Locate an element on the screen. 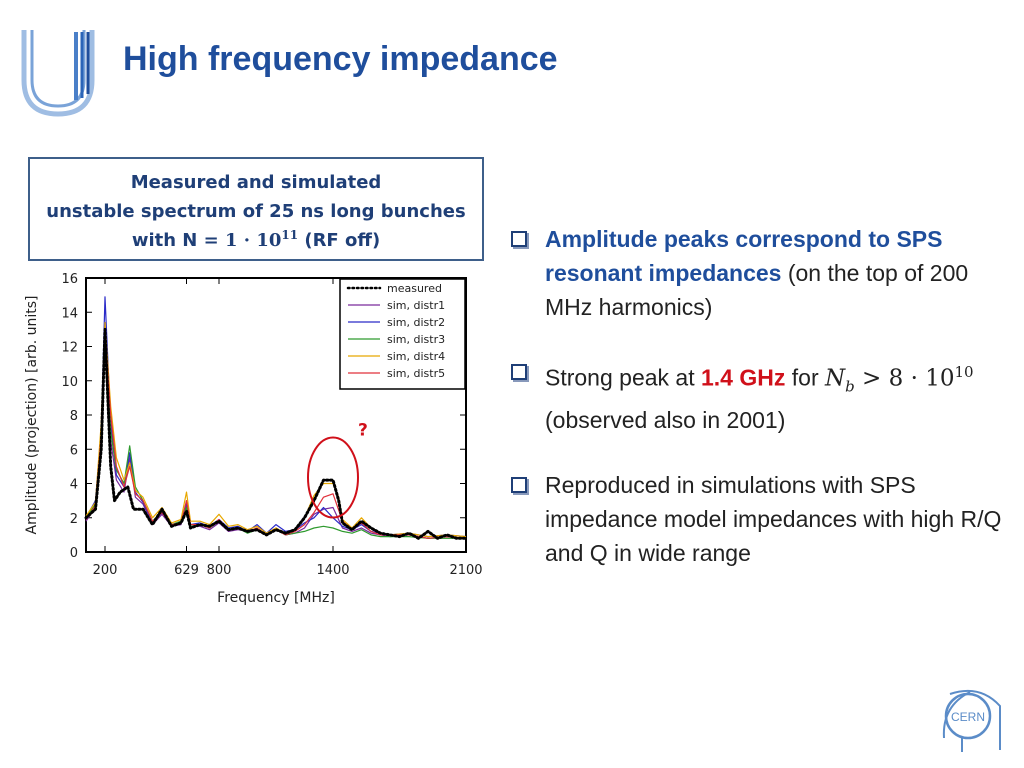  bullet-2-math-exp: 10 is located at coordinates (964, 372).